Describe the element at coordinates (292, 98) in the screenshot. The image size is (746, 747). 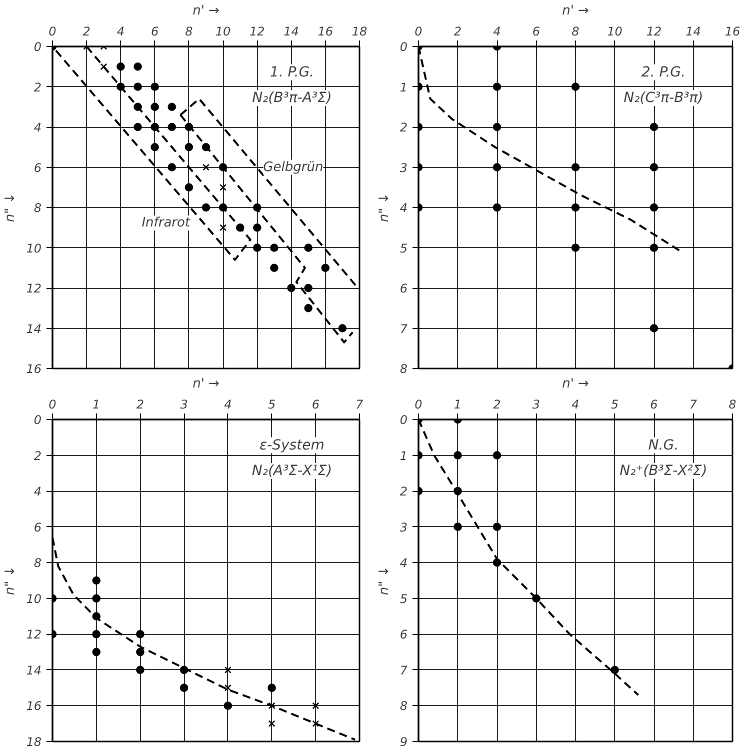
I see `text: N₂(B³π-A³Σ)` at that location.